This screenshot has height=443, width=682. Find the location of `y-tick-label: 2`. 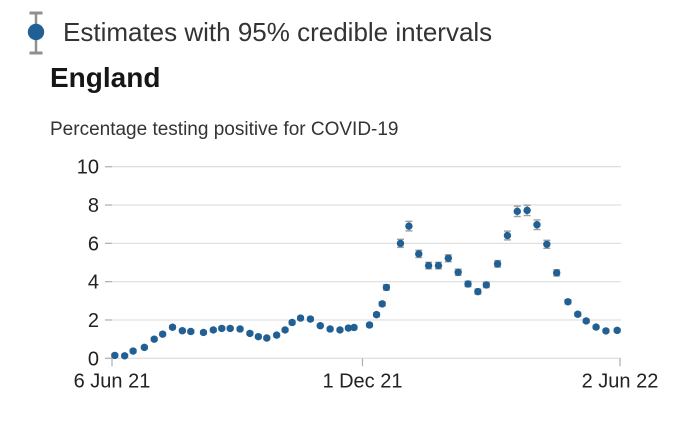

y-tick-label: 2 is located at coordinates (93, 321).